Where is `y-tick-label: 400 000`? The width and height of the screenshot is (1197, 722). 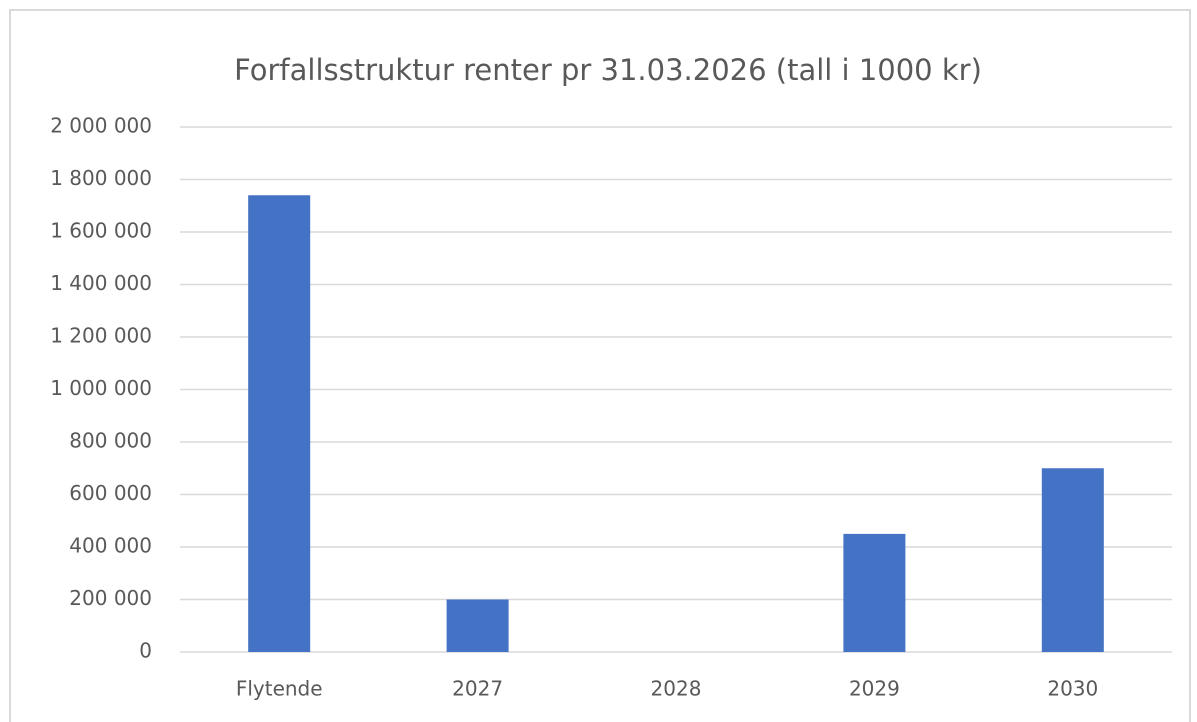
y-tick-label: 400 000 is located at coordinates (110, 546).